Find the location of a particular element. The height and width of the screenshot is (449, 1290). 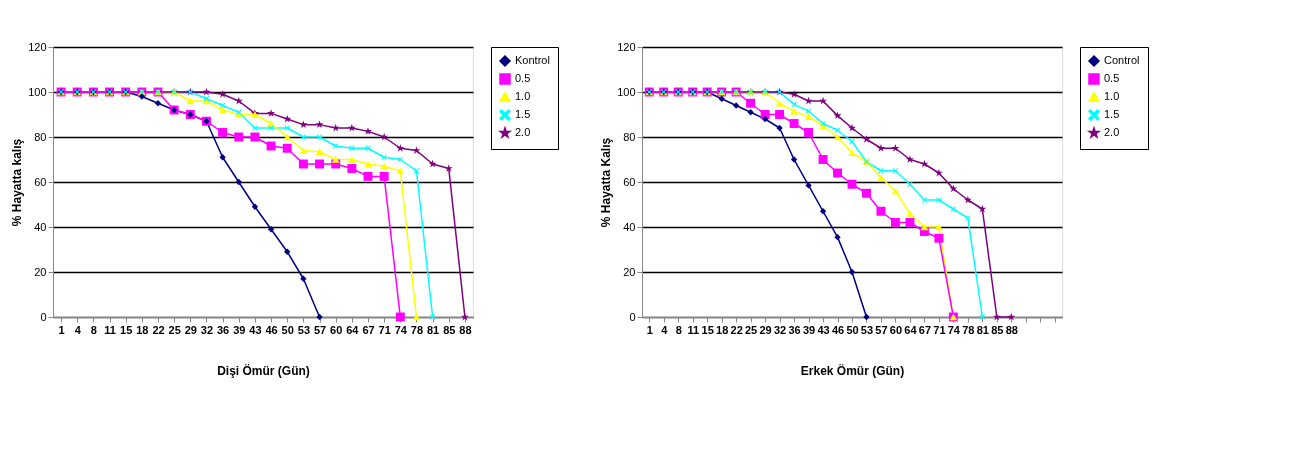

y-axis-title: % Hayatta Kalış is located at coordinates (606, 182).